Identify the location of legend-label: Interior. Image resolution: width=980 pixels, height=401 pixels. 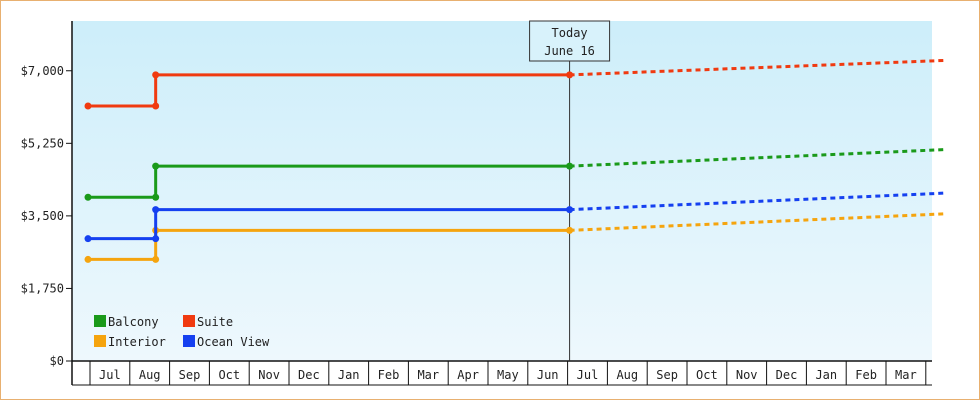
(137, 342).